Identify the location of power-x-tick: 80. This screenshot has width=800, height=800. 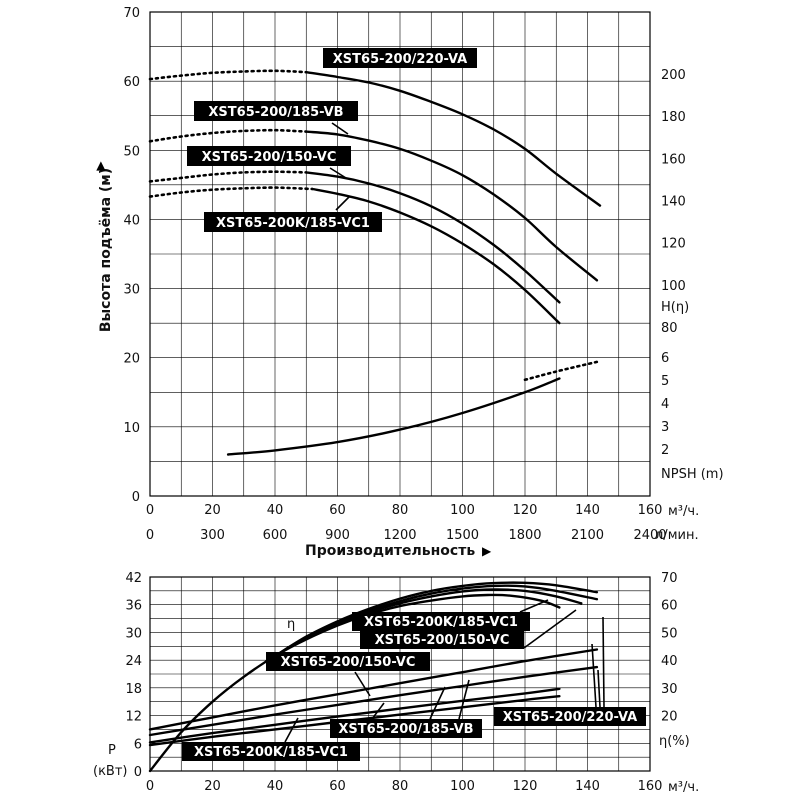
(400, 786).